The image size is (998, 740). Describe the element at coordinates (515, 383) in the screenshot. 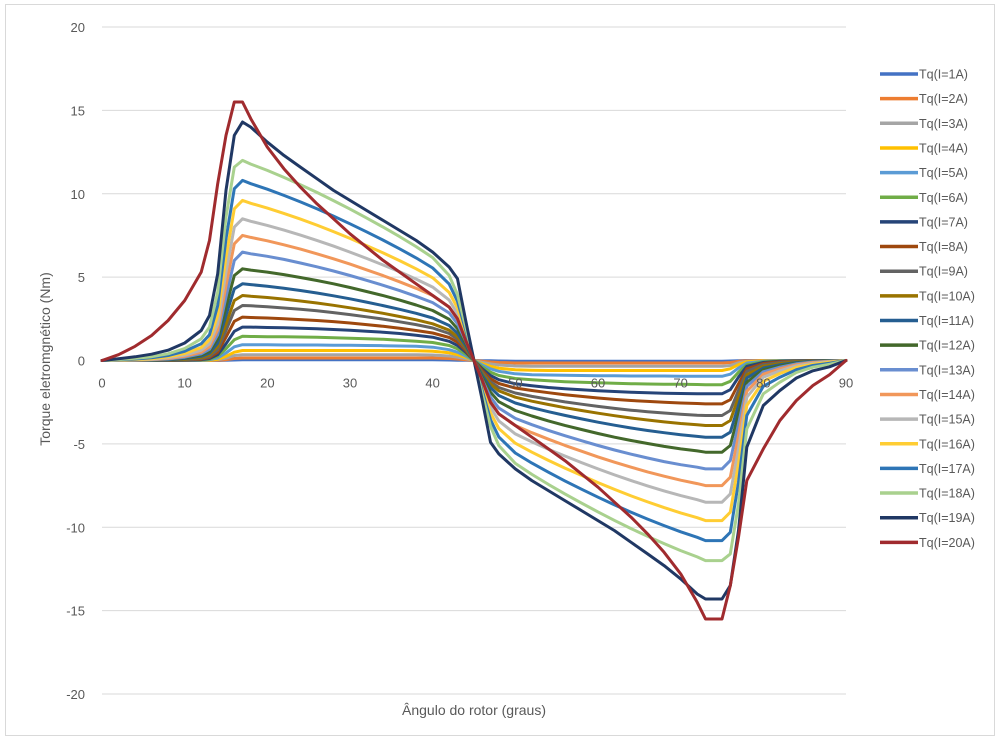

I see `x-tick-label: 50` at that location.